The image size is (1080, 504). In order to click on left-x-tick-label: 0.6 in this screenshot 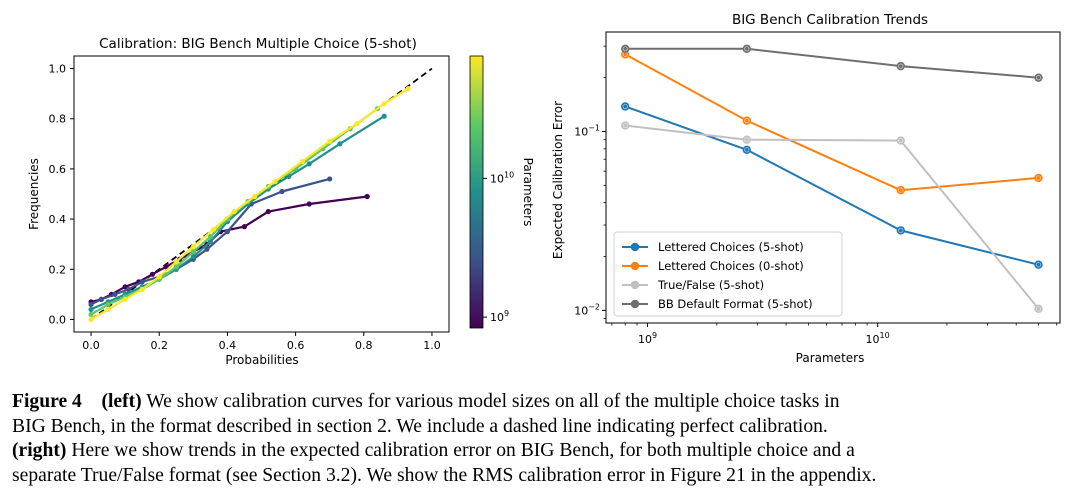, I will do `click(296, 345)`.